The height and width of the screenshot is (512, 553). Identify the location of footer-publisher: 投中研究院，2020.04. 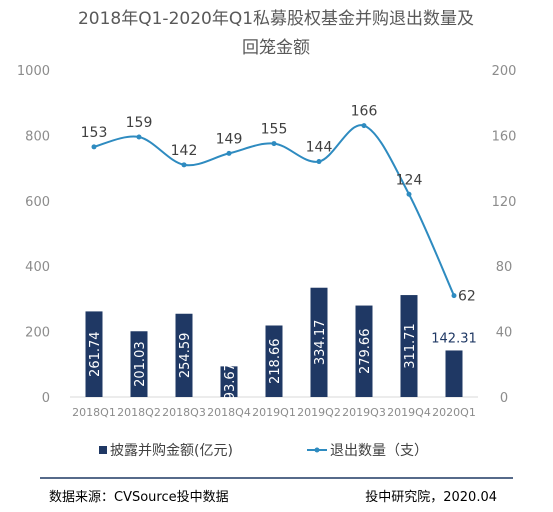
(431, 497).